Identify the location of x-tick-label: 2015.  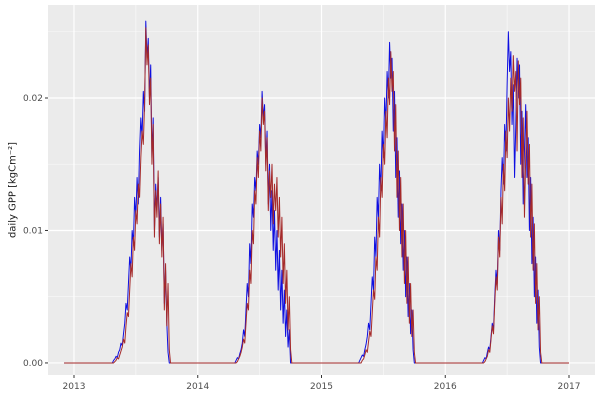
(321, 387).